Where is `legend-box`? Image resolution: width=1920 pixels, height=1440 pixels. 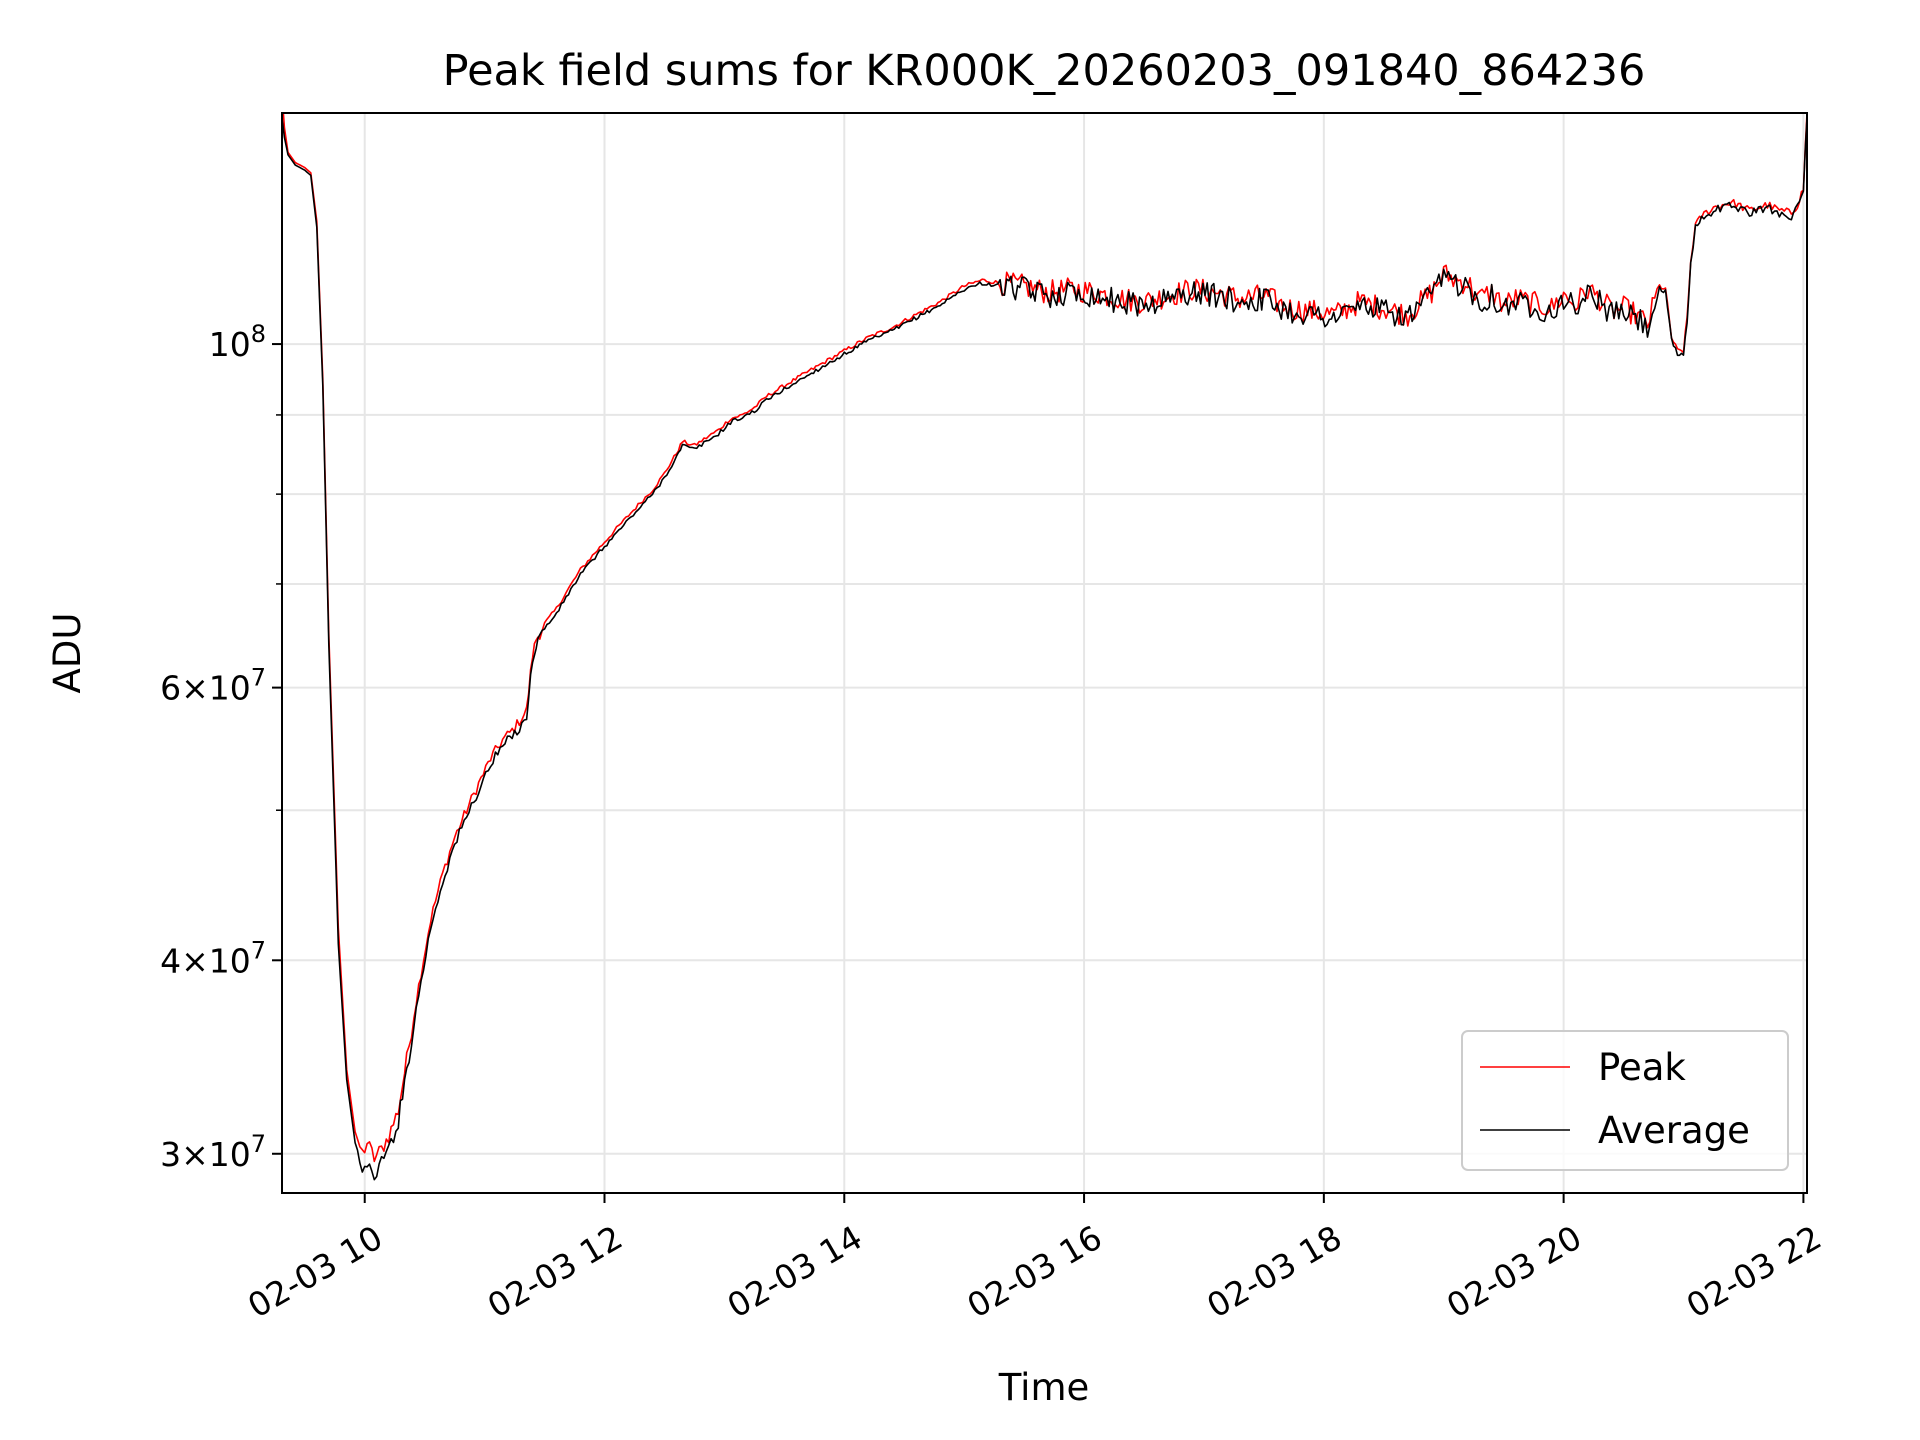
legend-box is located at coordinates (1625, 1100).